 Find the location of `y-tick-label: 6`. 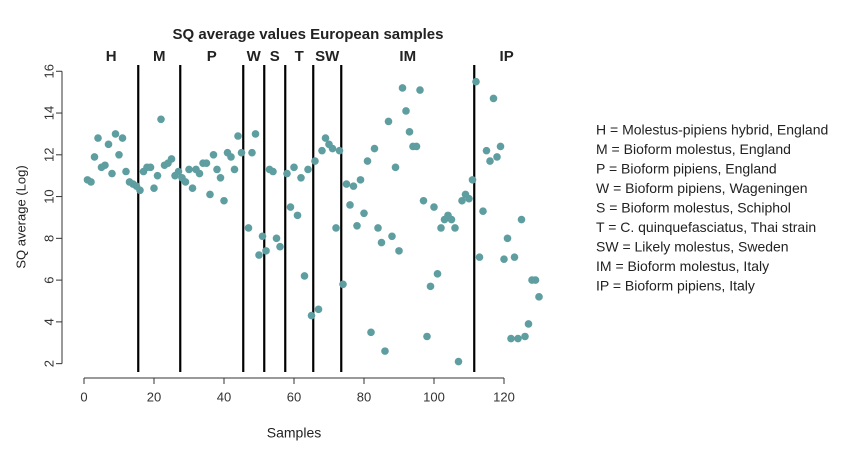

y-tick-label: 6 is located at coordinates (48, 279).